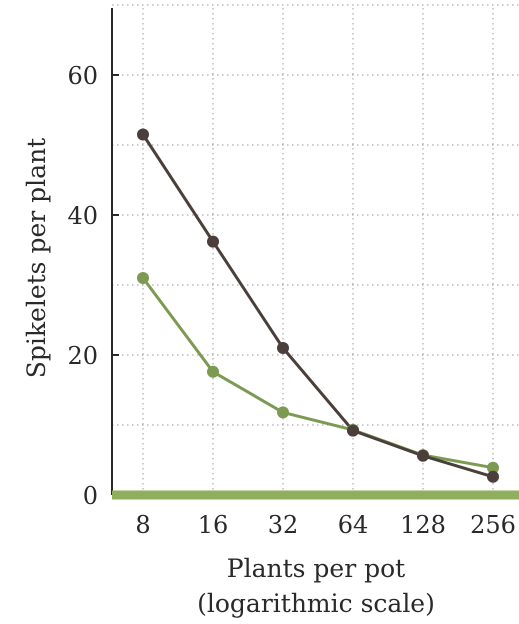 The image size is (519, 624). What do you see at coordinates (90, 496) in the screenshot?
I see `y-tick-label: 0` at bounding box center [90, 496].